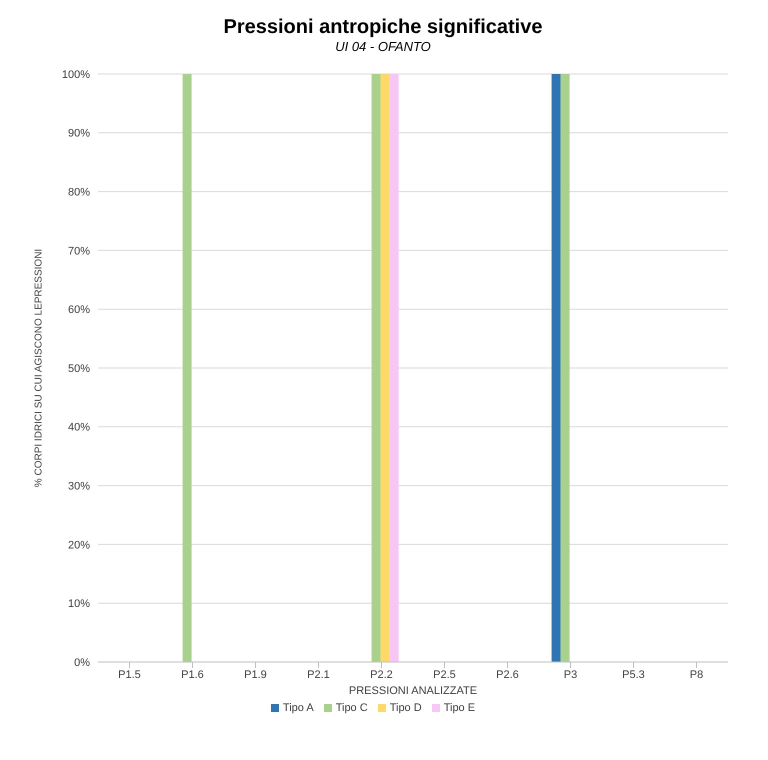 The image size is (768, 760). I want to click on x-tick-label: P2.5, so click(444, 674).